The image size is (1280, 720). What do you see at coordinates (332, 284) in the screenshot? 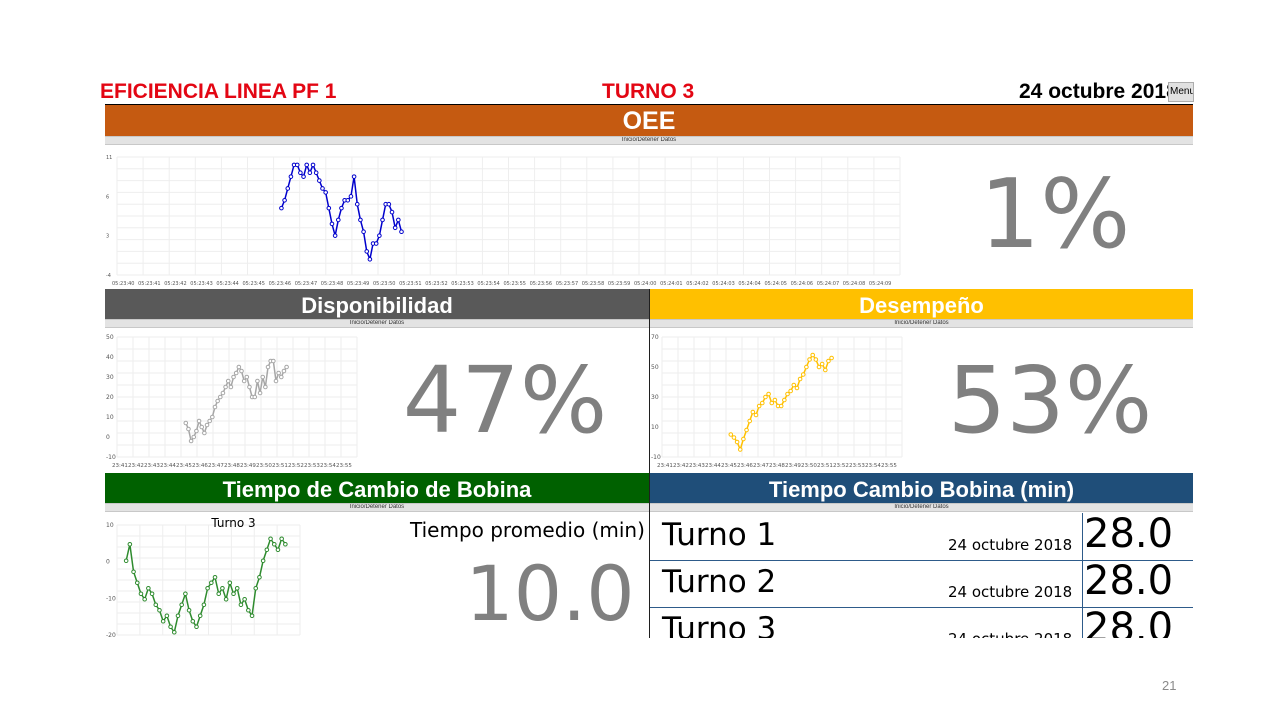
I see `x-tick-label: 05:23:48` at bounding box center [332, 284].